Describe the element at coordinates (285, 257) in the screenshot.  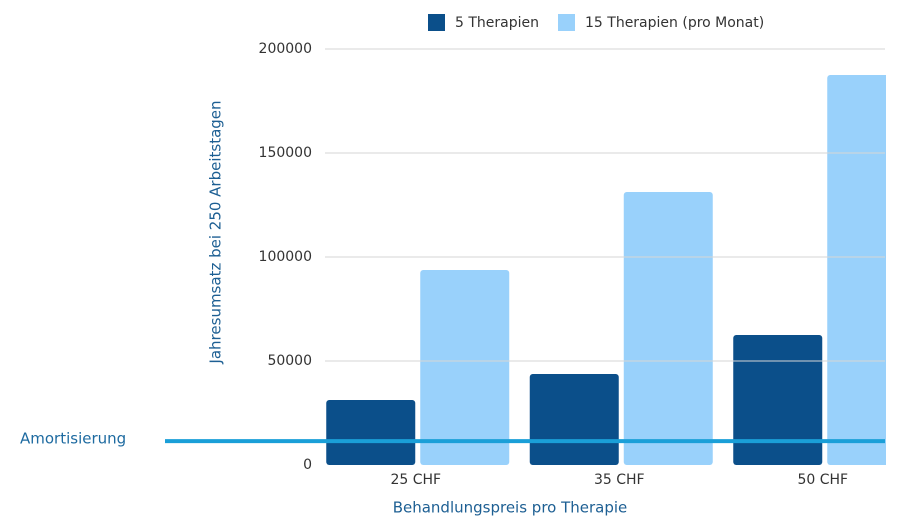
I see `y-tick-label: 100000` at that location.